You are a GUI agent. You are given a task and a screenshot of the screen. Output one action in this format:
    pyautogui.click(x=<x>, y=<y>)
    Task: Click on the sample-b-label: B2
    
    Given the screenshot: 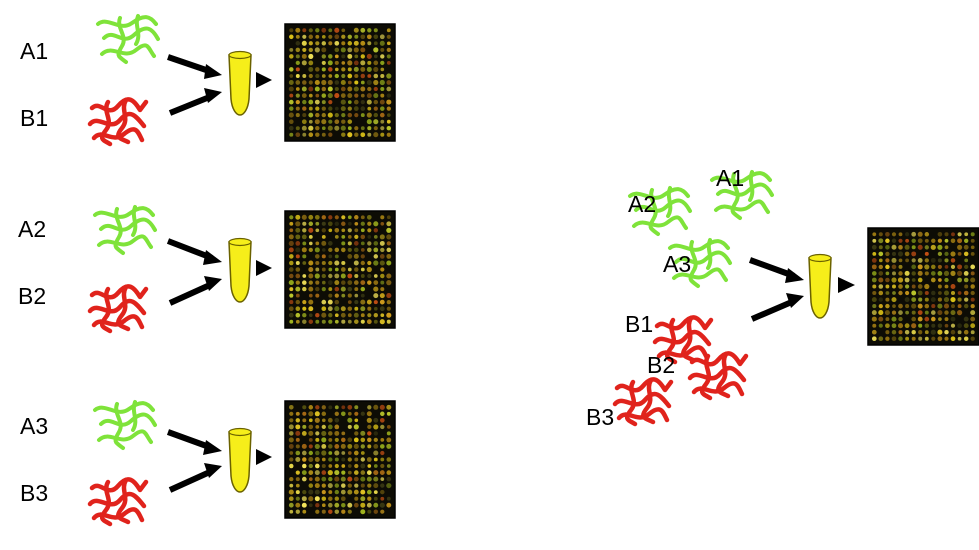 What is the action you would take?
    pyautogui.click(x=32, y=296)
    